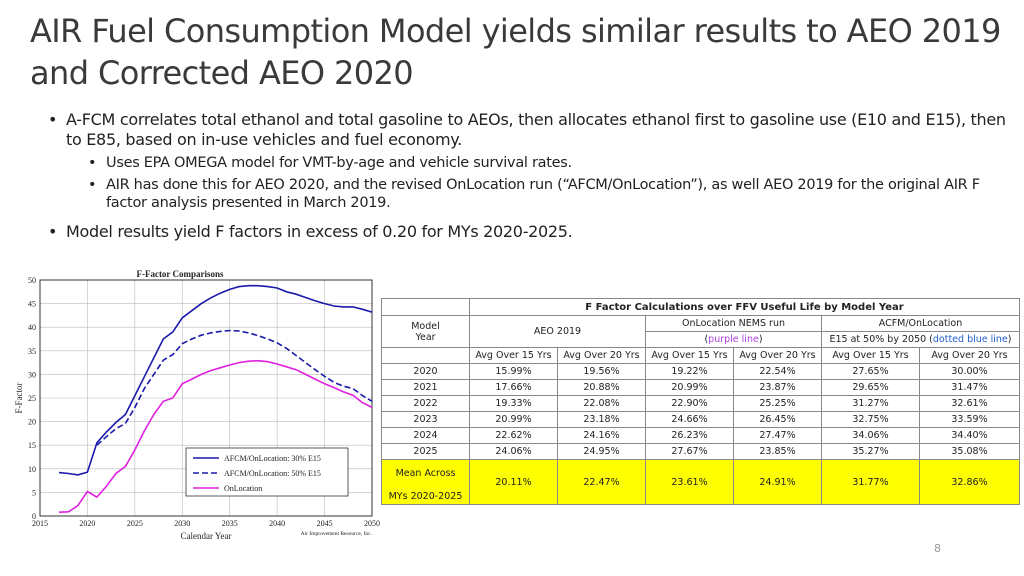 The width and height of the screenshot is (1024, 576). What do you see at coordinates (272, 458) in the screenshot?
I see `legend-label: AFCM/OnLocation: 30% E15` at bounding box center [272, 458].